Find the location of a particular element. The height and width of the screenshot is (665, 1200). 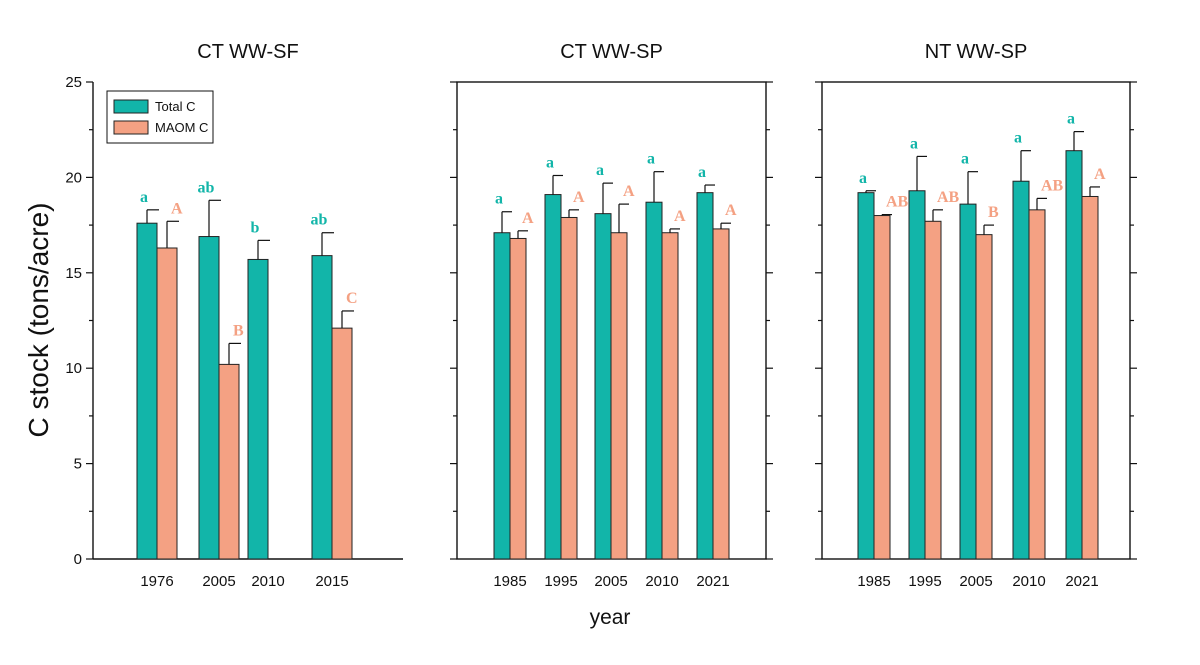

panel-title: NT WW-SP is located at coordinates (976, 52).